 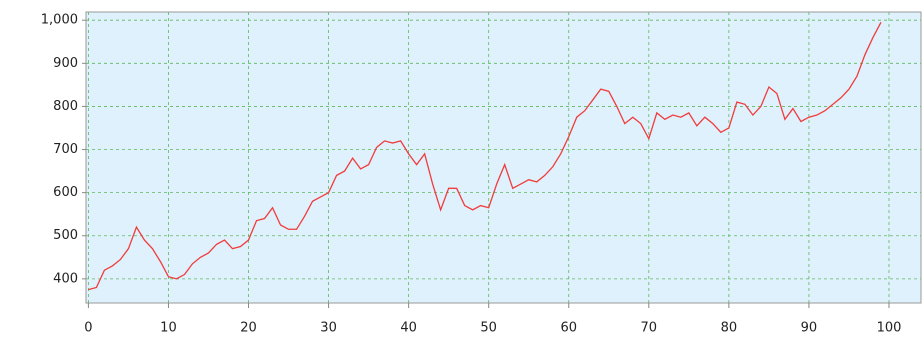 I want to click on x-tick-label: 50, so click(x=488, y=328).